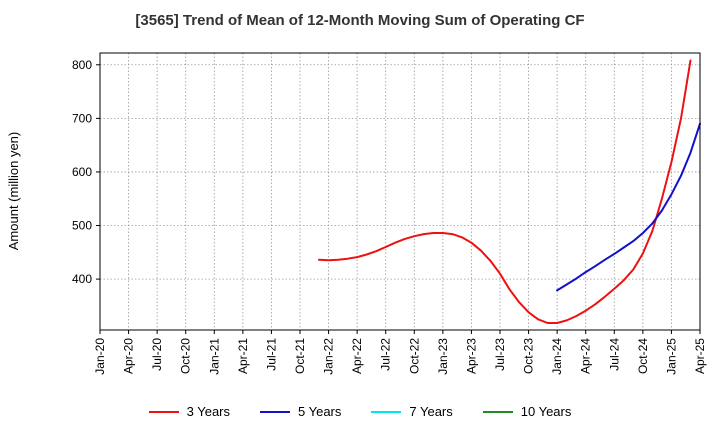 This screenshot has height=440, width=720. I want to click on x-tick-label: Apr-20, so click(129, 356).